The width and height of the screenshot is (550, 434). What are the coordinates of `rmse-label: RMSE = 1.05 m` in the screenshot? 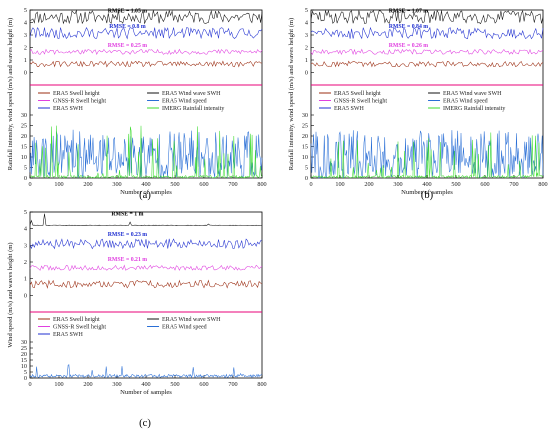 It's located at (128, 12).